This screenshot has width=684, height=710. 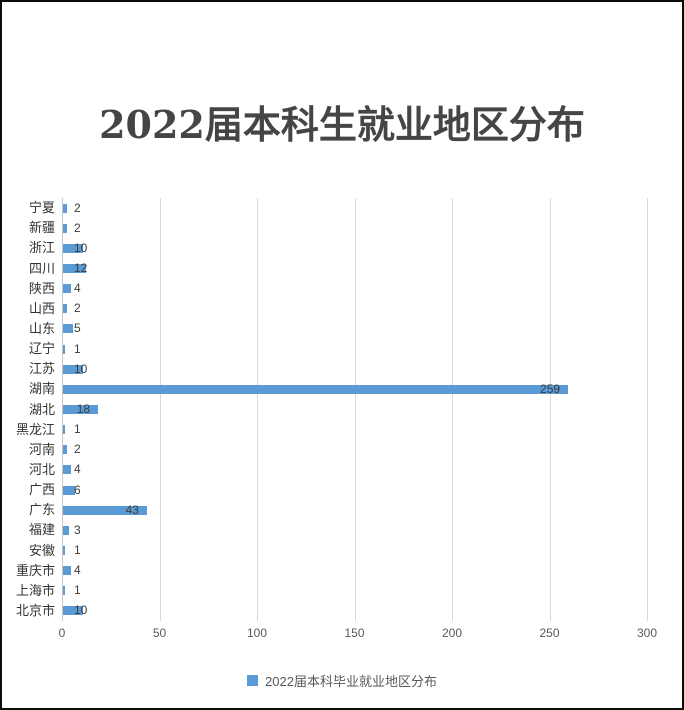 I want to click on x-tick-label: 0, so click(x=62, y=633).